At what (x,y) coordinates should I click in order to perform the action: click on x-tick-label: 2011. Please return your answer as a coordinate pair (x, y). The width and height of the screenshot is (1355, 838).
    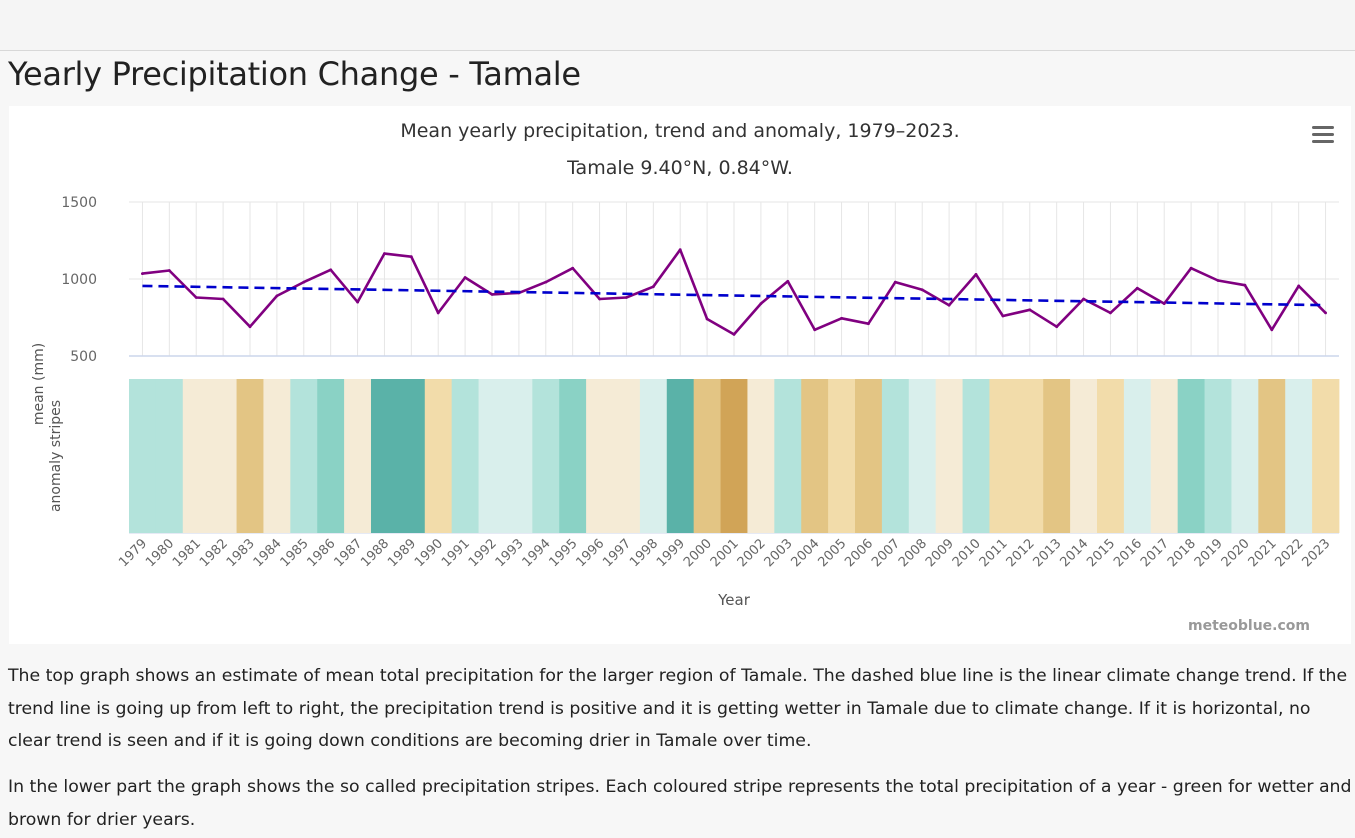
    Looking at the image, I should click on (994, 553).